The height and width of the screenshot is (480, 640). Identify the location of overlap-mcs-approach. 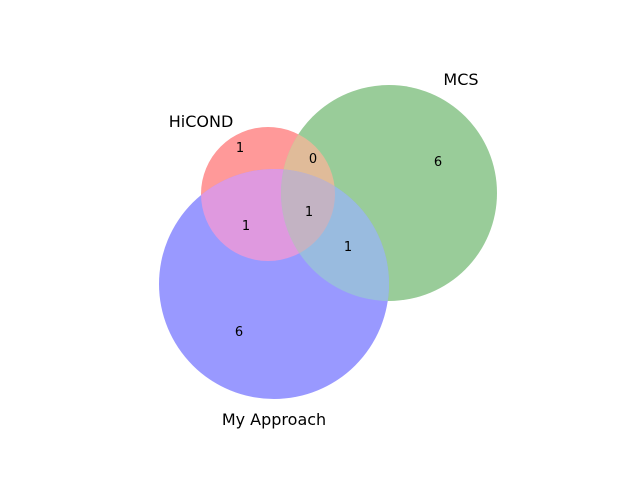
(335, 235).